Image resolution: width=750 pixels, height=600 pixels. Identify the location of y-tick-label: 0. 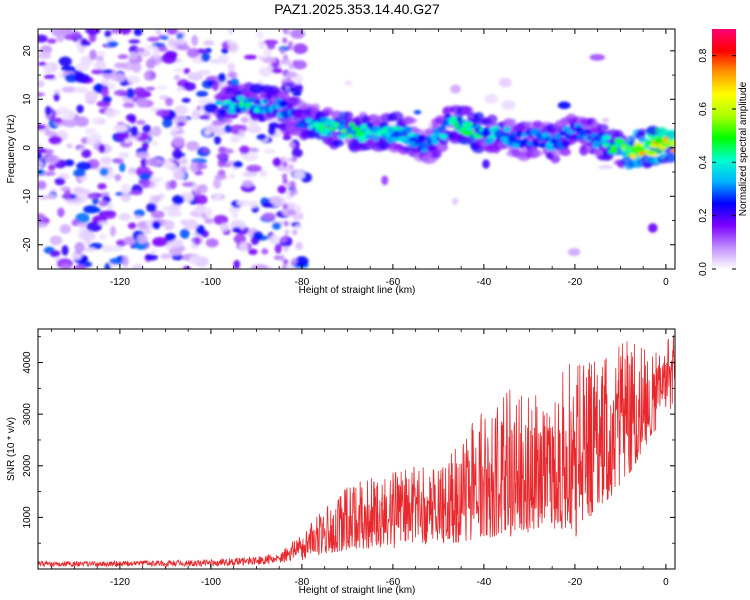
(27, 148).